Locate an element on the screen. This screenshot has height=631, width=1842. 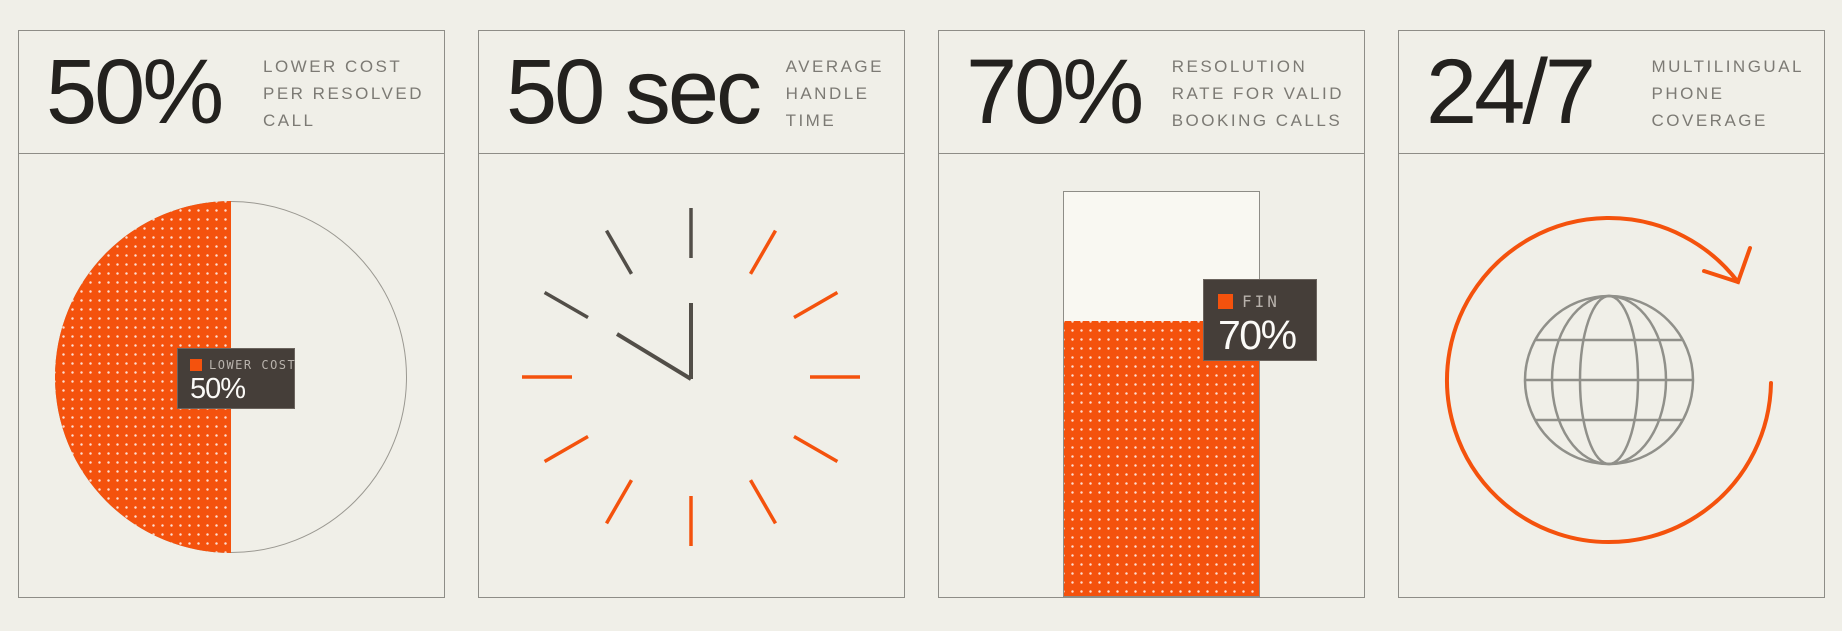
tooltip-label-row: LOWER COST is located at coordinates (242, 365).